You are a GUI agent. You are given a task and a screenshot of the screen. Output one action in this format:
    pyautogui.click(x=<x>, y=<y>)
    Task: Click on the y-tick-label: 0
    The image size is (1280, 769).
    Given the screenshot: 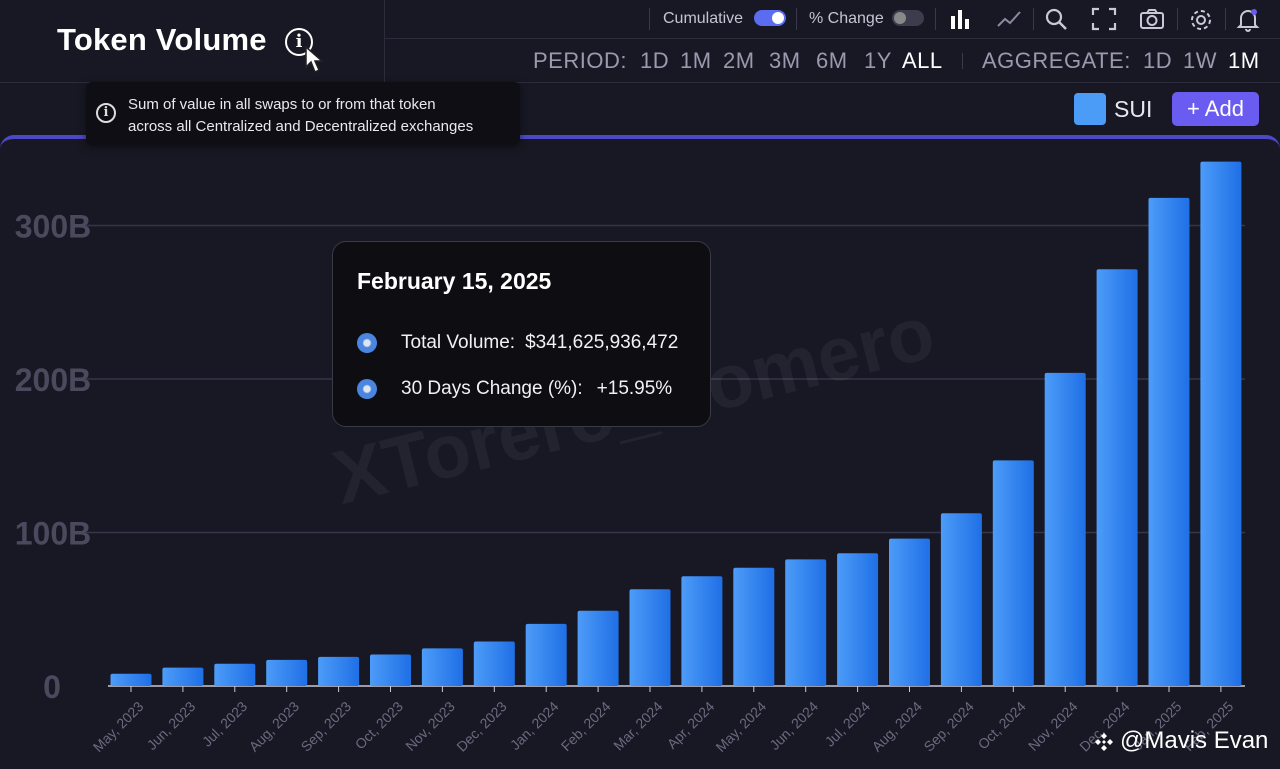 What is the action you would take?
    pyautogui.click(x=52, y=687)
    